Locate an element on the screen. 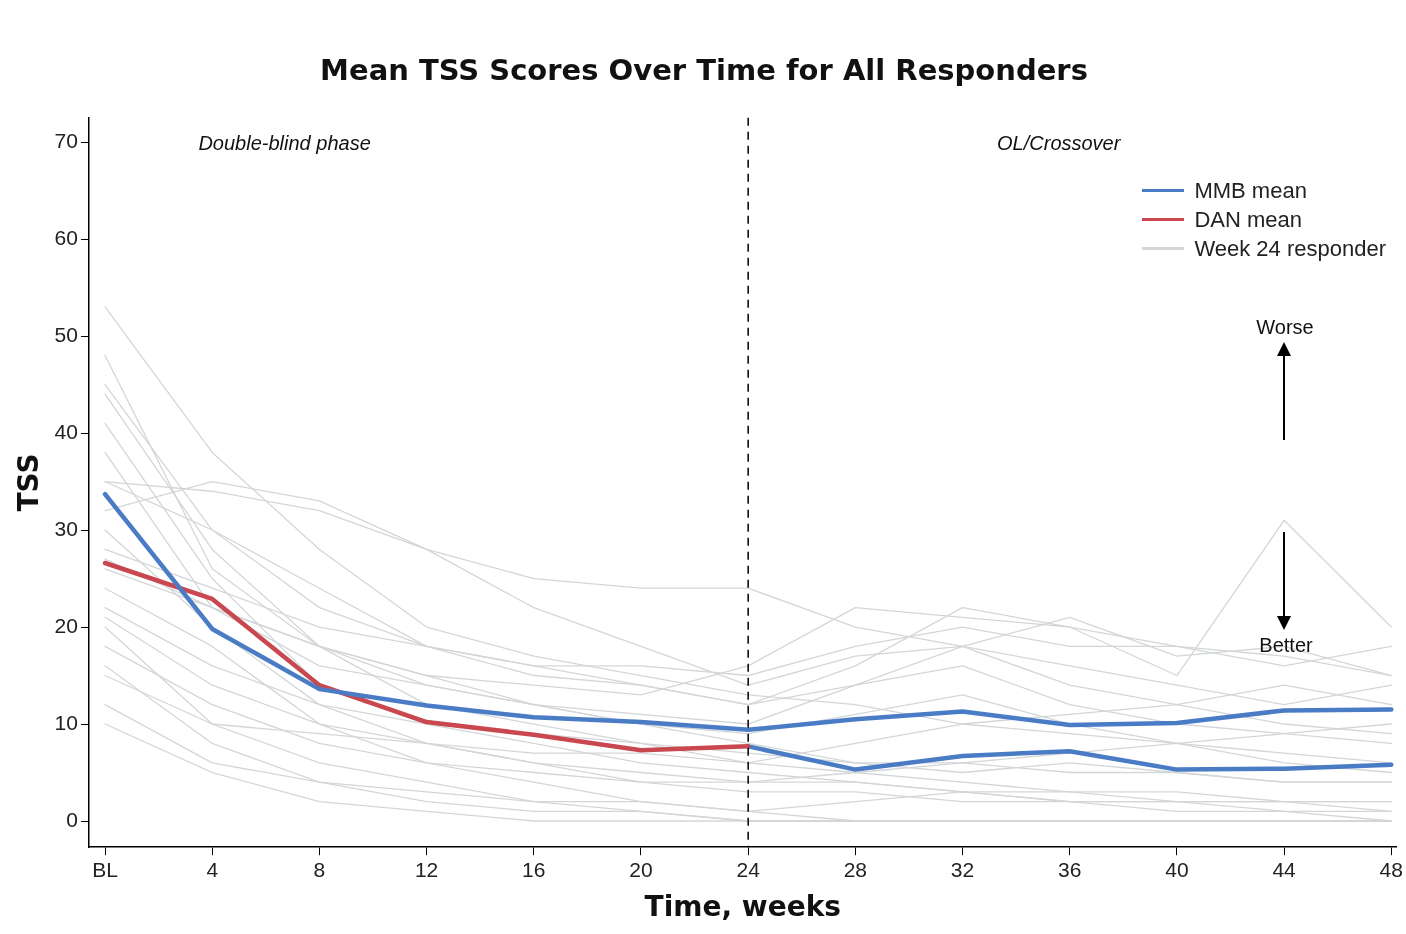 The width and height of the screenshot is (1406, 934). y-tick-label: 20 is located at coordinates (66, 625).